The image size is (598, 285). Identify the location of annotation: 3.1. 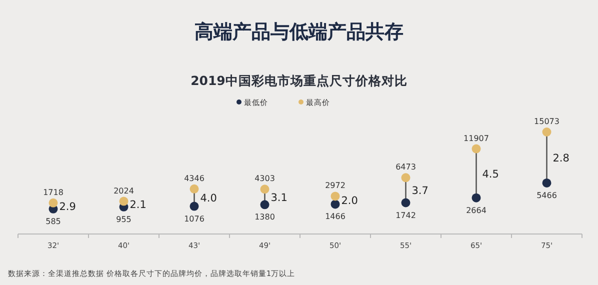
(279, 198).